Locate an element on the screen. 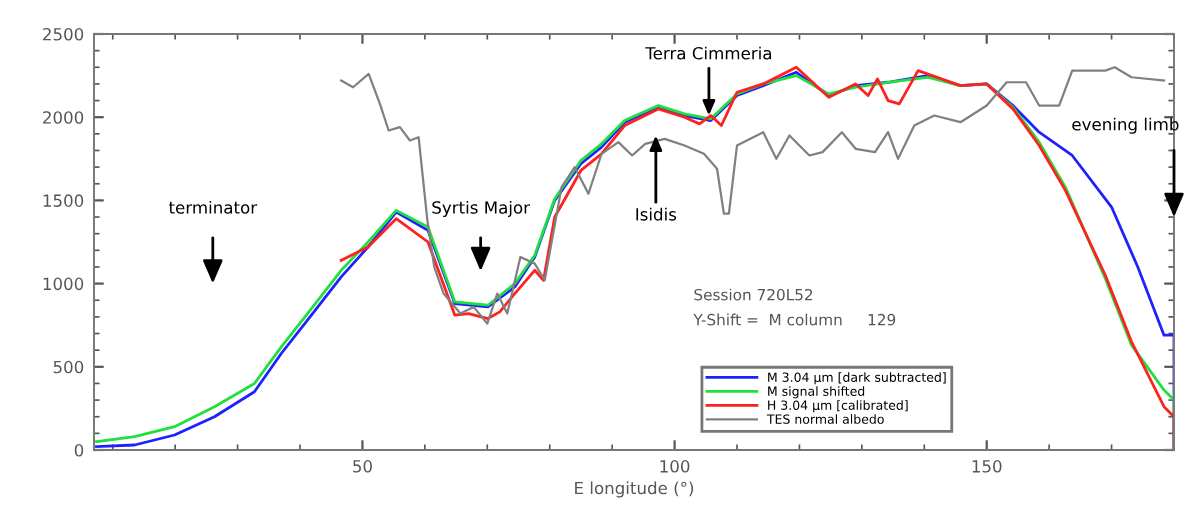 The height and width of the screenshot is (520, 1200). y-tick-label: 500 is located at coordinates (68, 367).